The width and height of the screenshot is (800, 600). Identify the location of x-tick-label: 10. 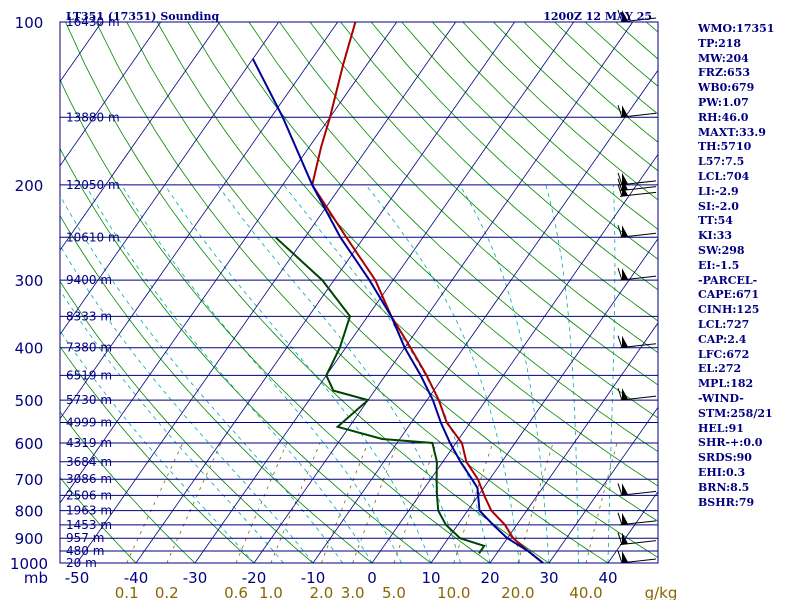
(430, 578).